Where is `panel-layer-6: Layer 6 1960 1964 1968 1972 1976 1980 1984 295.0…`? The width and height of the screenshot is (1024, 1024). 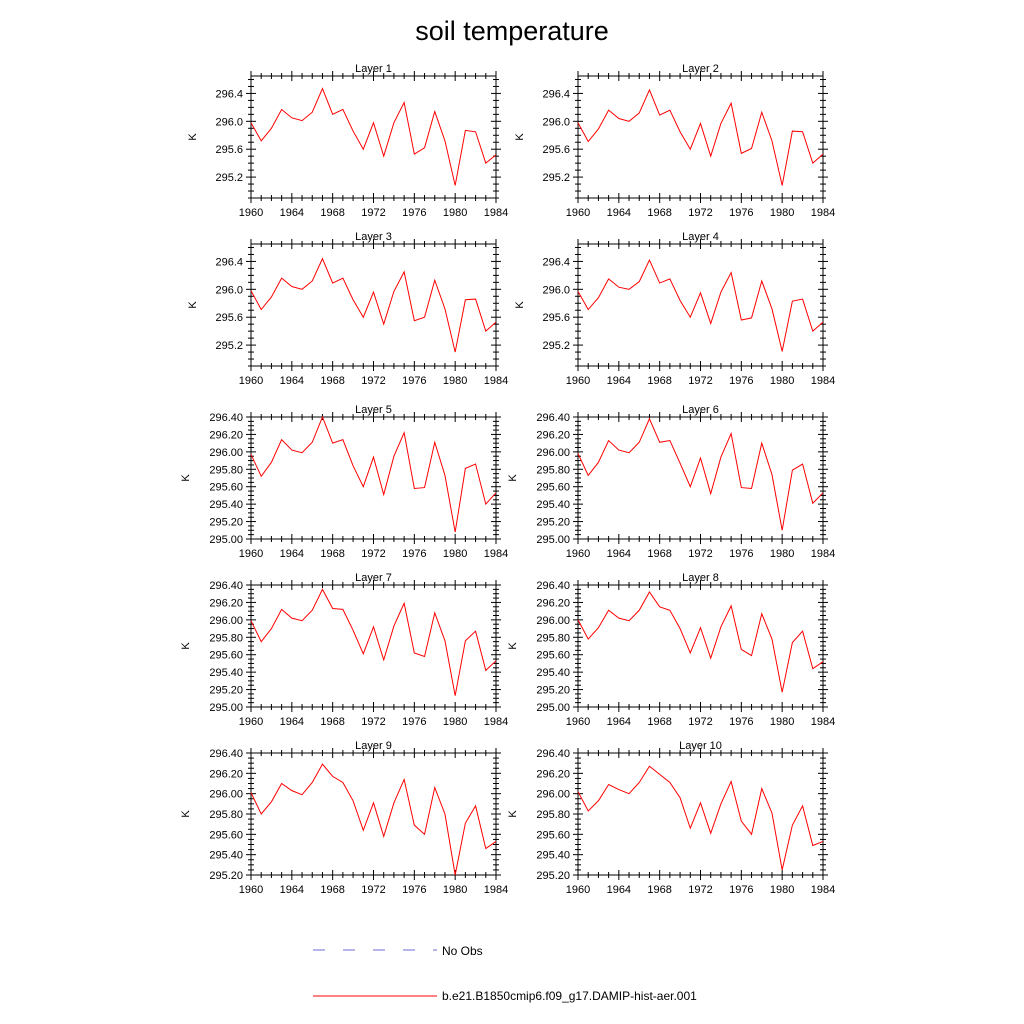
panel-layer-6: Layer 6 1960 1964 1968 1972 1976 1980 1984 295.0… is located at coordinates (671, 482).